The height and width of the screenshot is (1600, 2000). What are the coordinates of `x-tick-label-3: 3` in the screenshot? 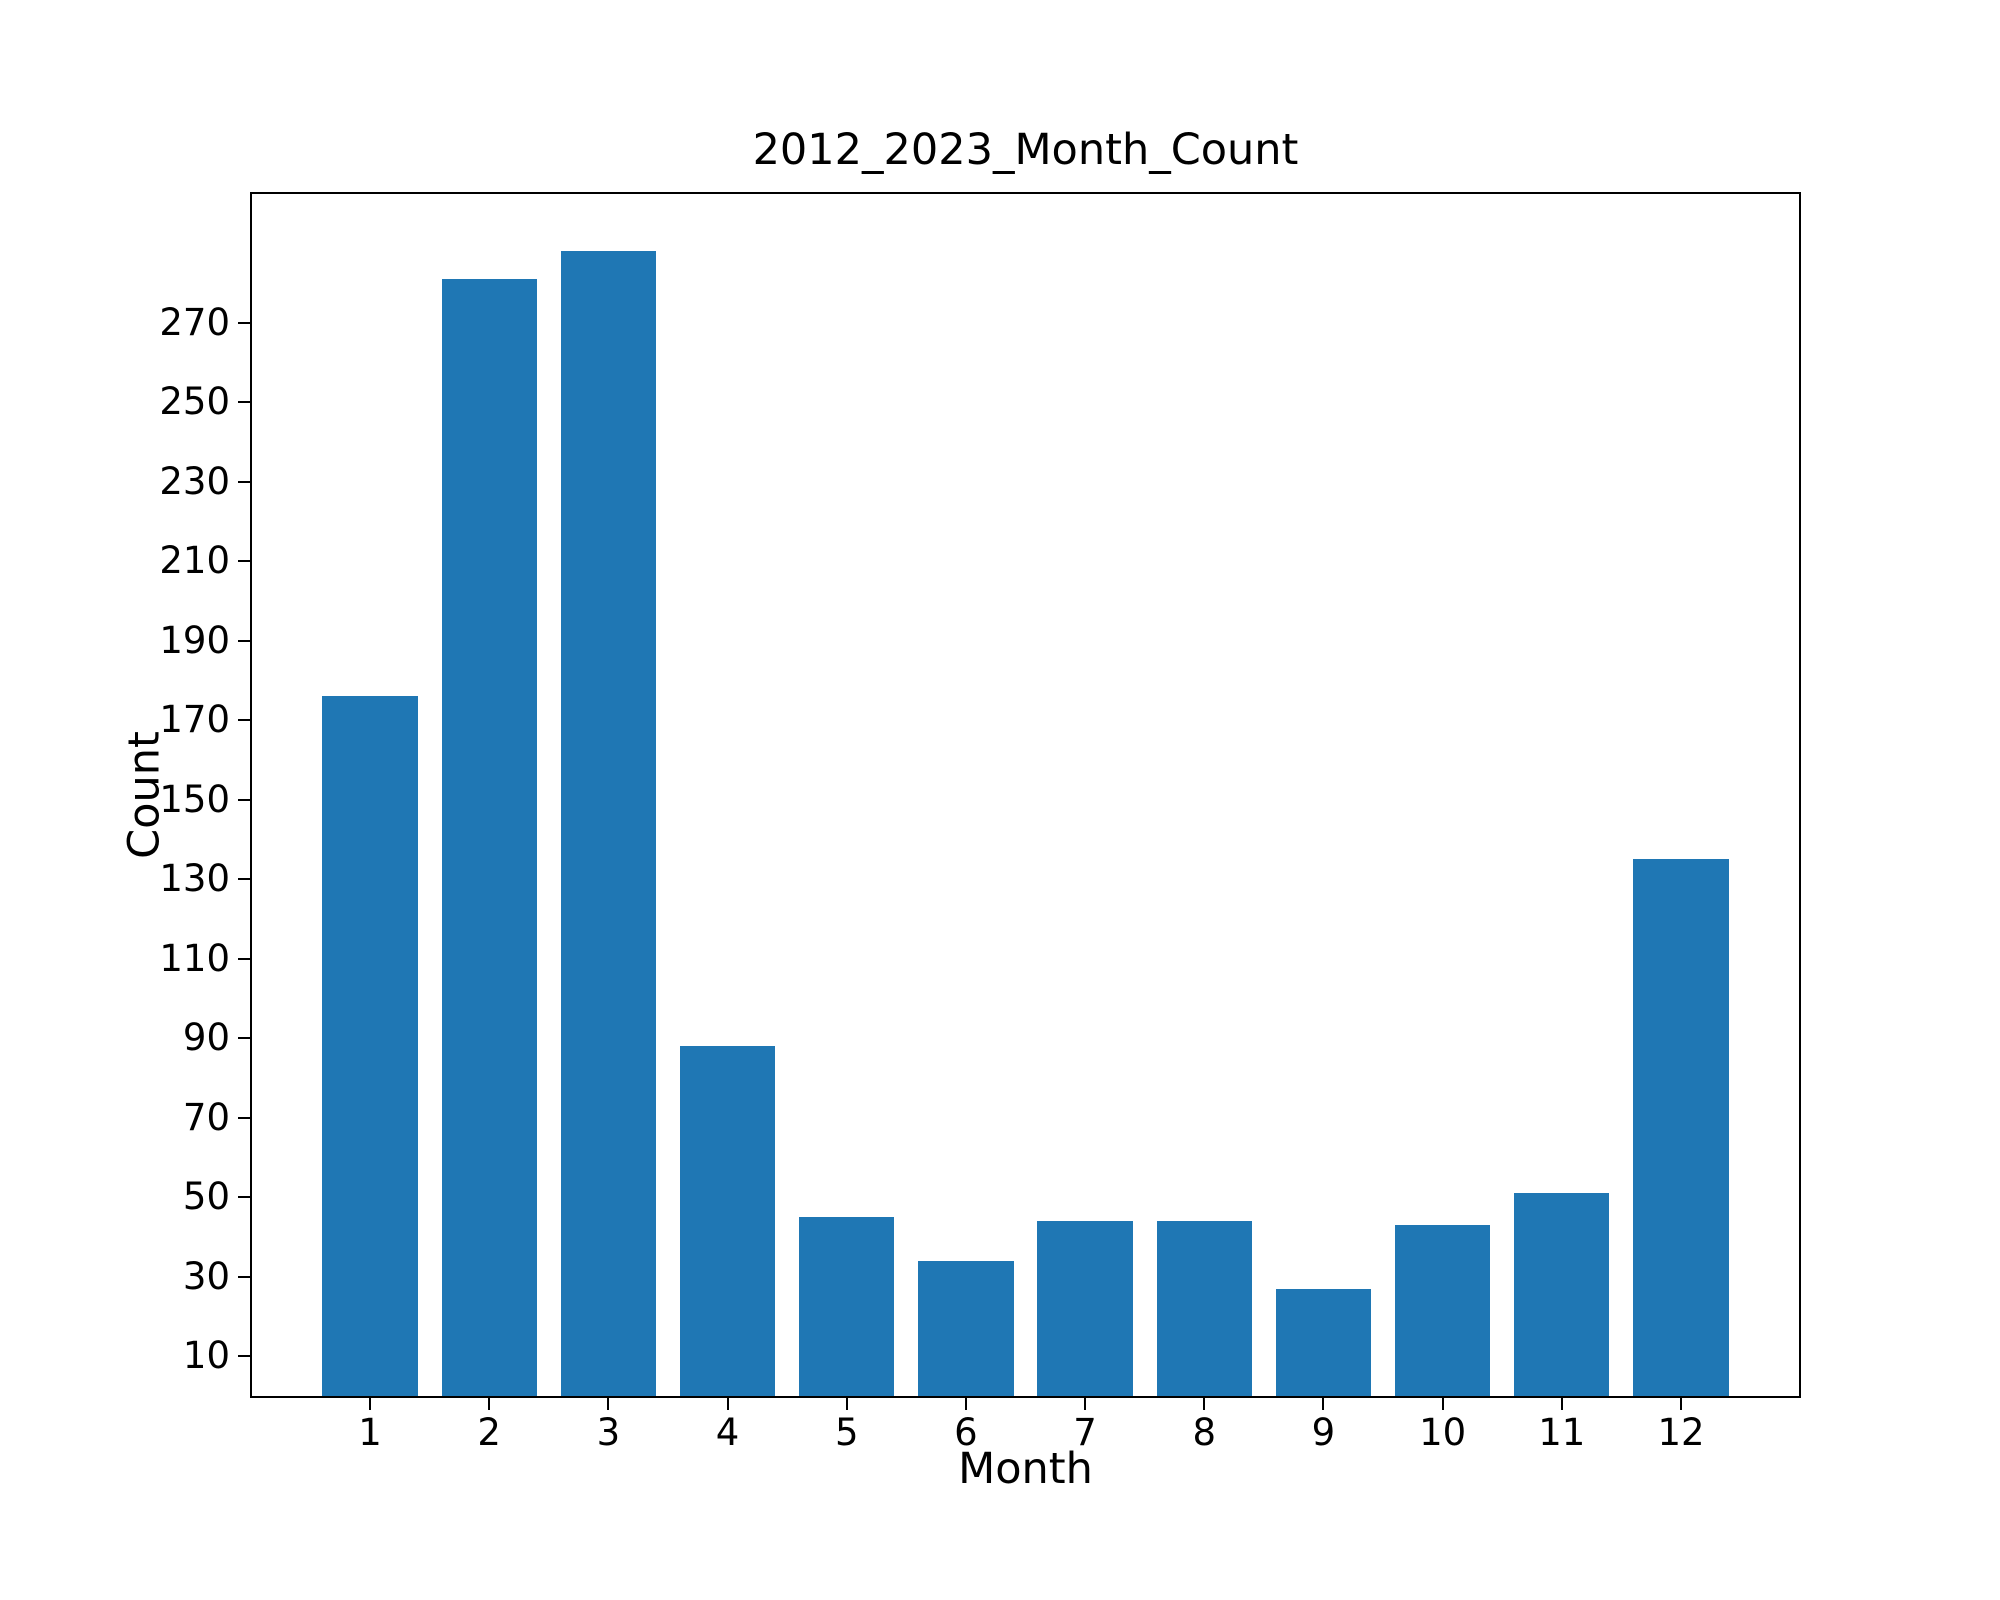 It's located at (608, 1432).